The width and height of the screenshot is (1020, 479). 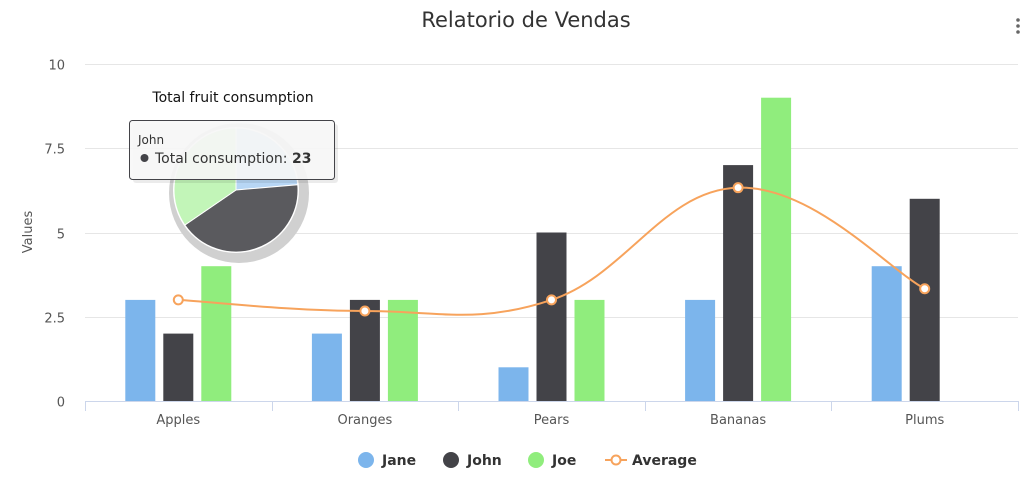 I want to click on legend-item-john: John, so click(x=472, y=460).